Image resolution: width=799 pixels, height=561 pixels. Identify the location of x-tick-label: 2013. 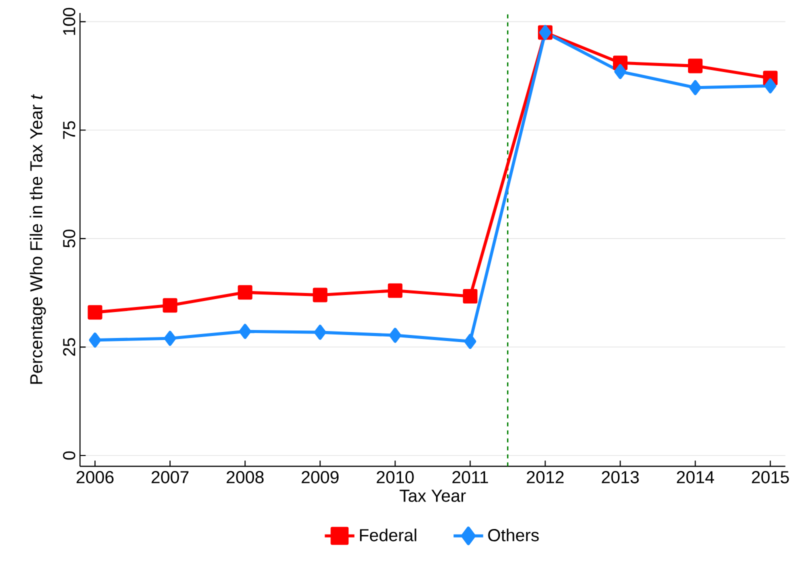
(620, 477).